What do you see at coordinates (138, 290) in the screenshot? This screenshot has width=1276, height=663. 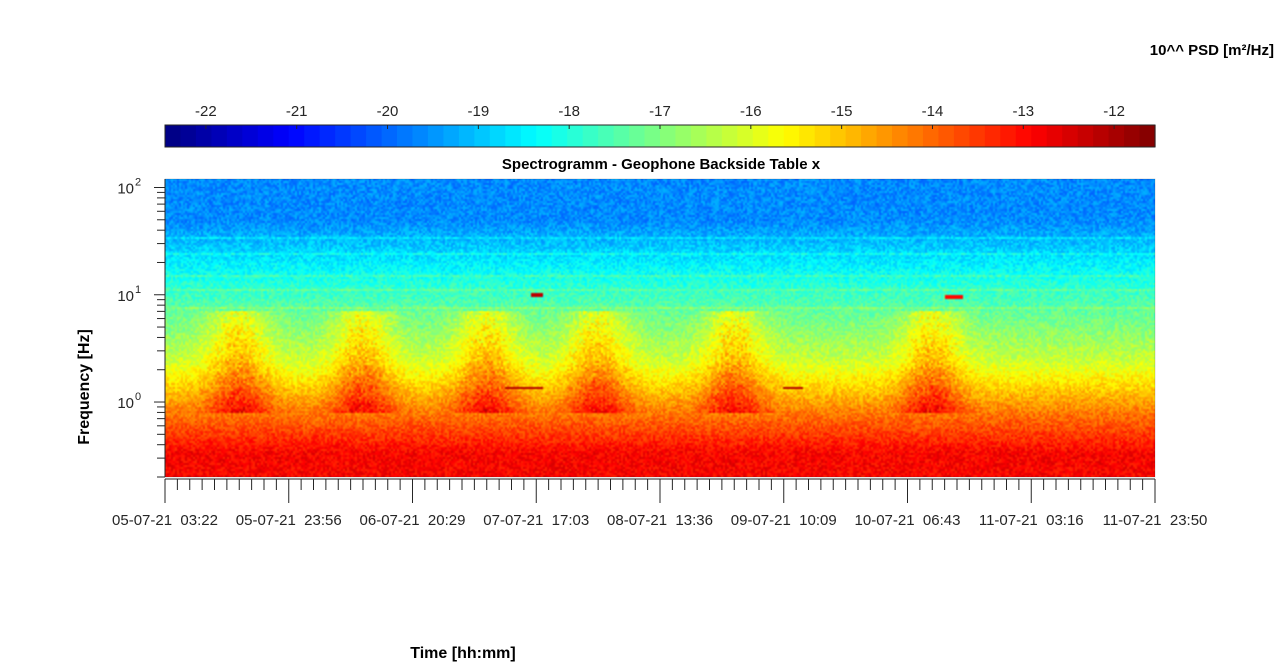 I see `y-tick-exponent: 1` at bounding box center [138, 290].